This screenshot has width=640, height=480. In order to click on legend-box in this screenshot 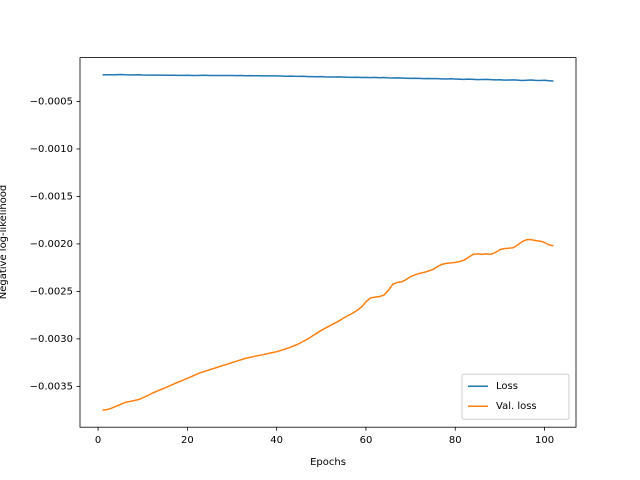, I will do `click(515, 396)`.